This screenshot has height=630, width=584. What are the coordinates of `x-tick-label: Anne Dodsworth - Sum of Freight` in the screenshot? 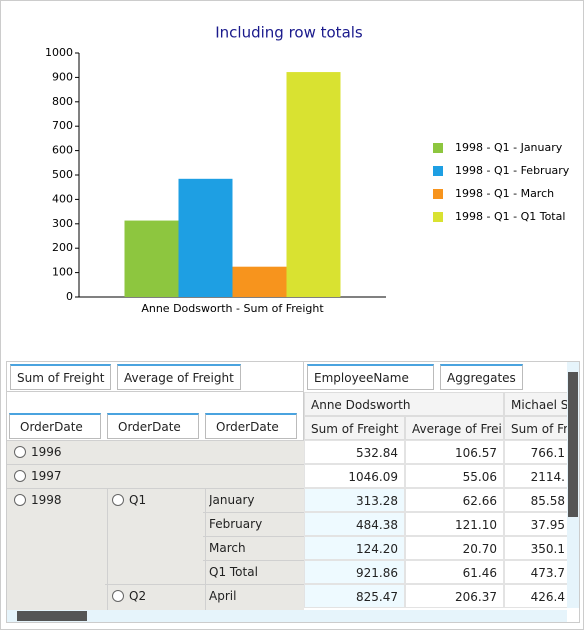 It's located at (232, 308).